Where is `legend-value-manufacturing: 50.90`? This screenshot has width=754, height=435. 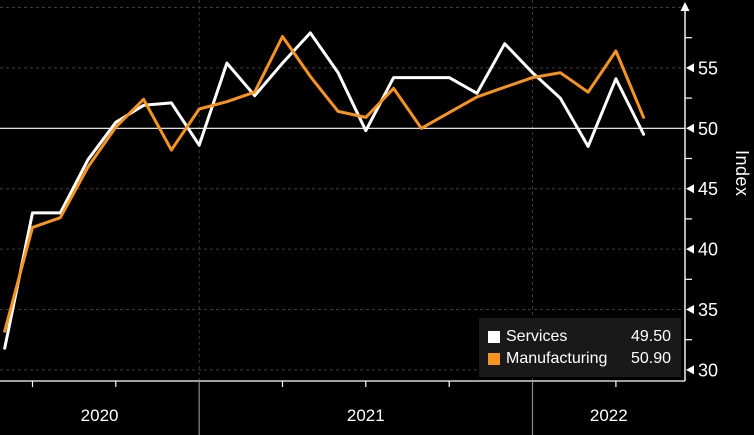
legend-value-manufacturing: 50.90 is located at coordinates (650, 358).